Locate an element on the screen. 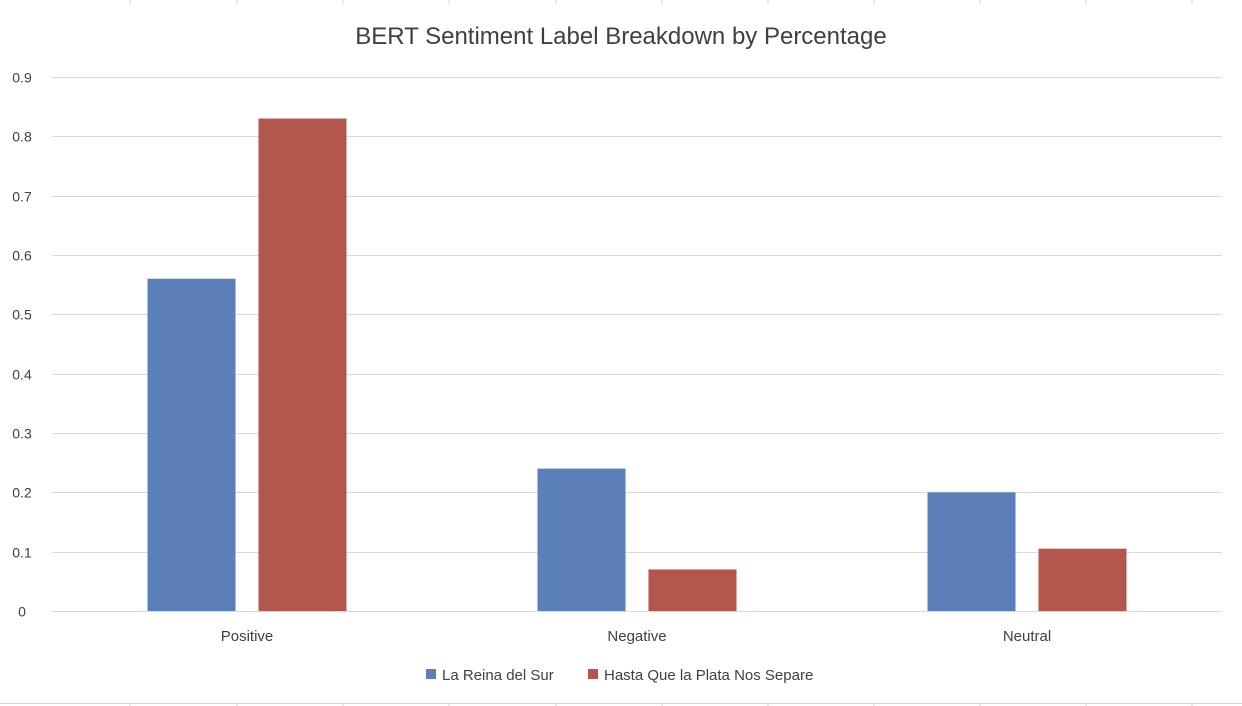 This screenshot has width=1242, height=706. y-tick-label: 0.8 is located at coordinates (22, 137).